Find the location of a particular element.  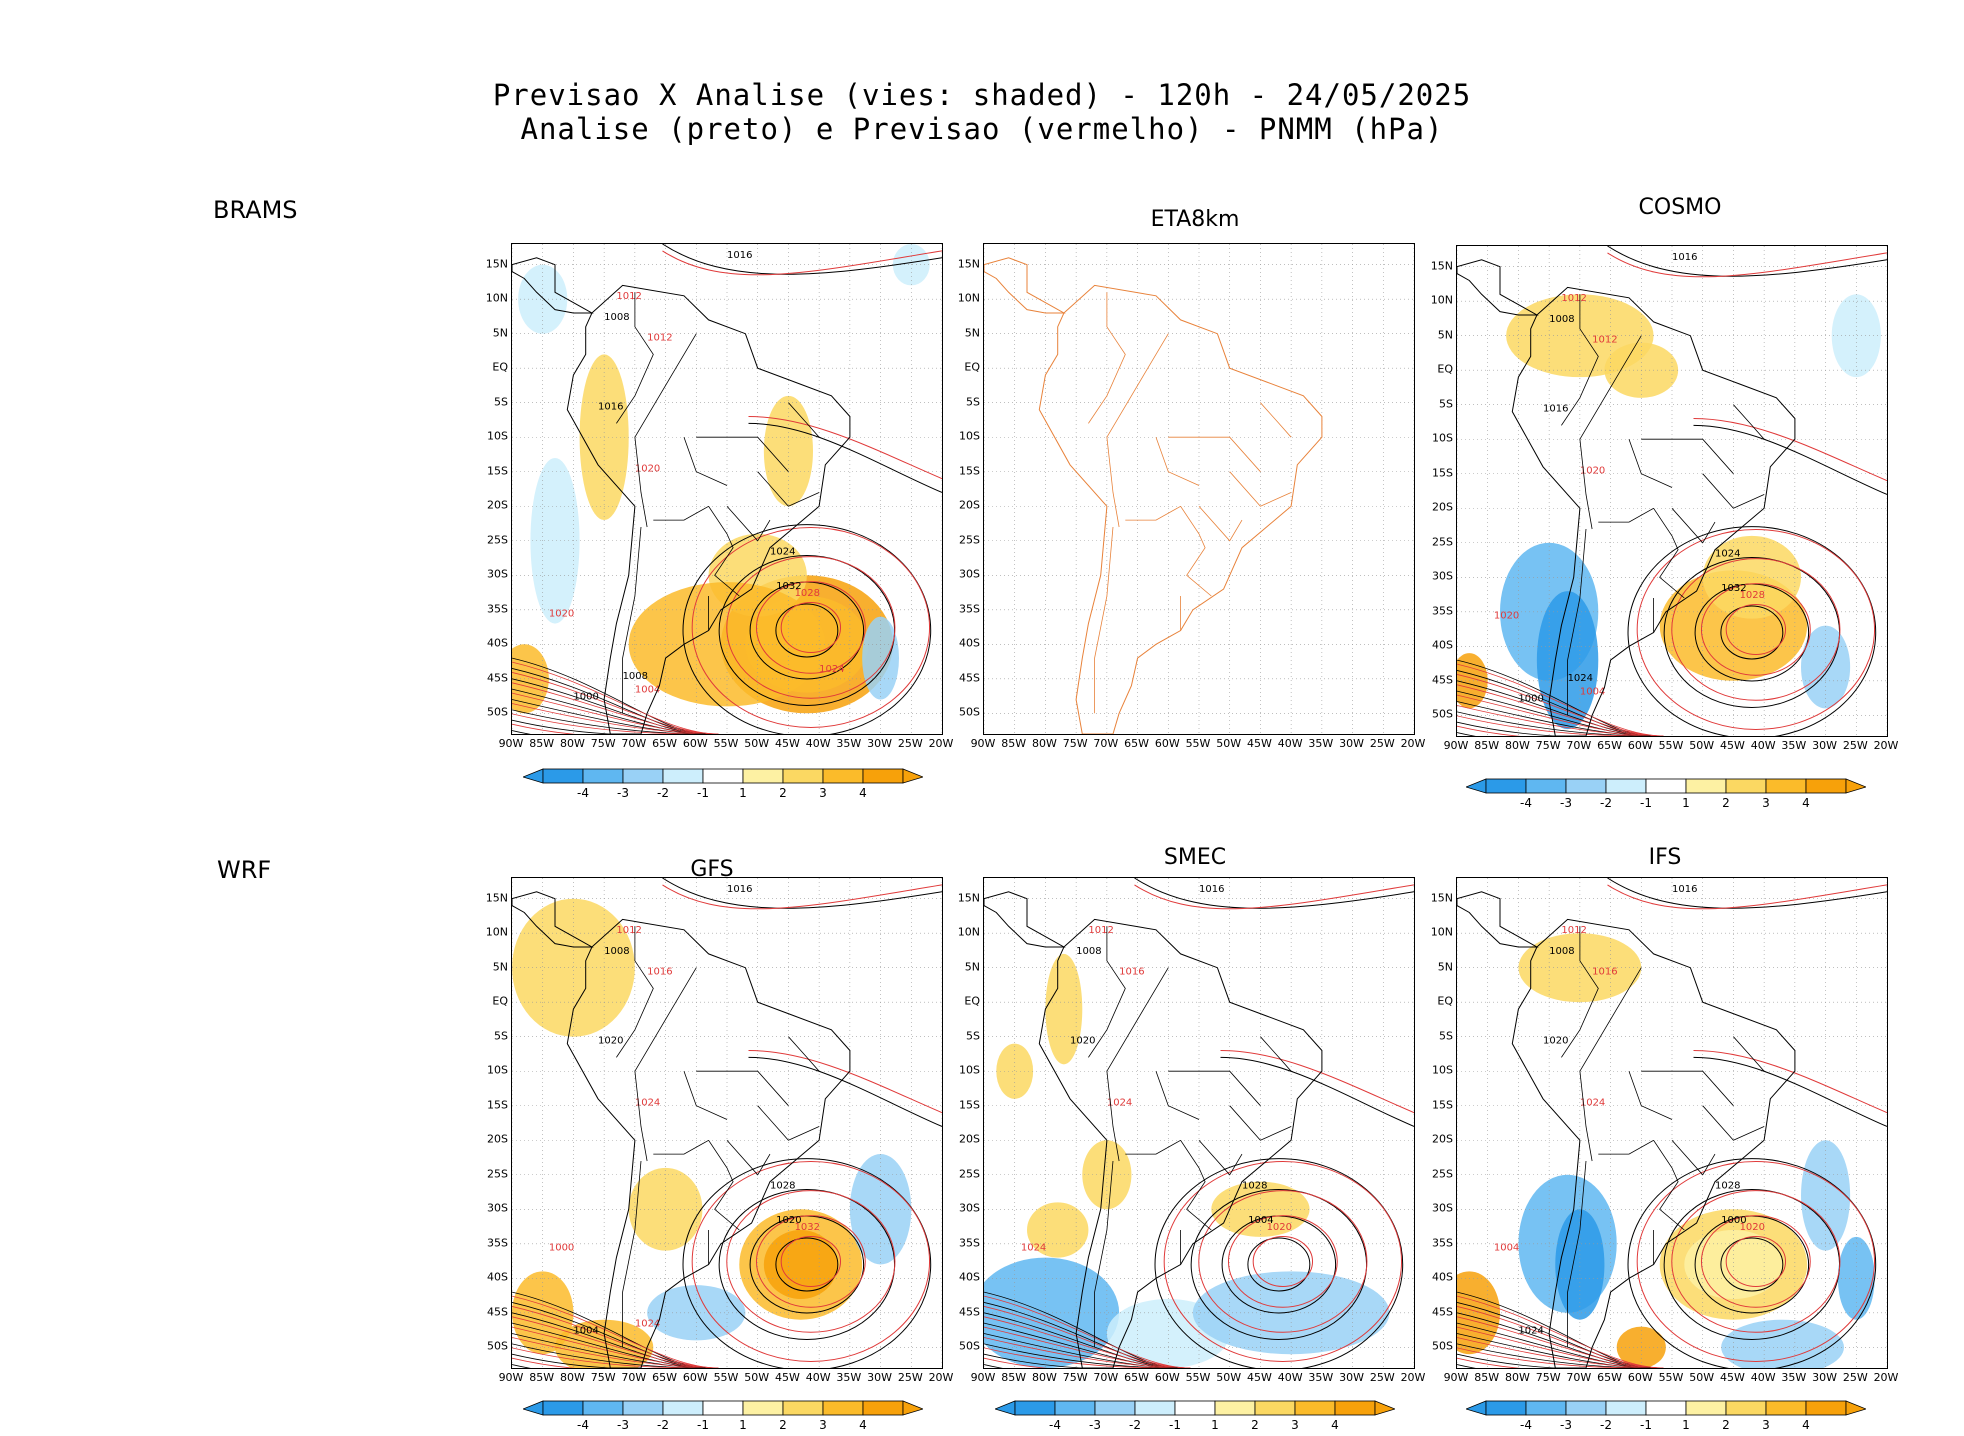

isobar-label: 1028 is located at coordinates (807, 593).